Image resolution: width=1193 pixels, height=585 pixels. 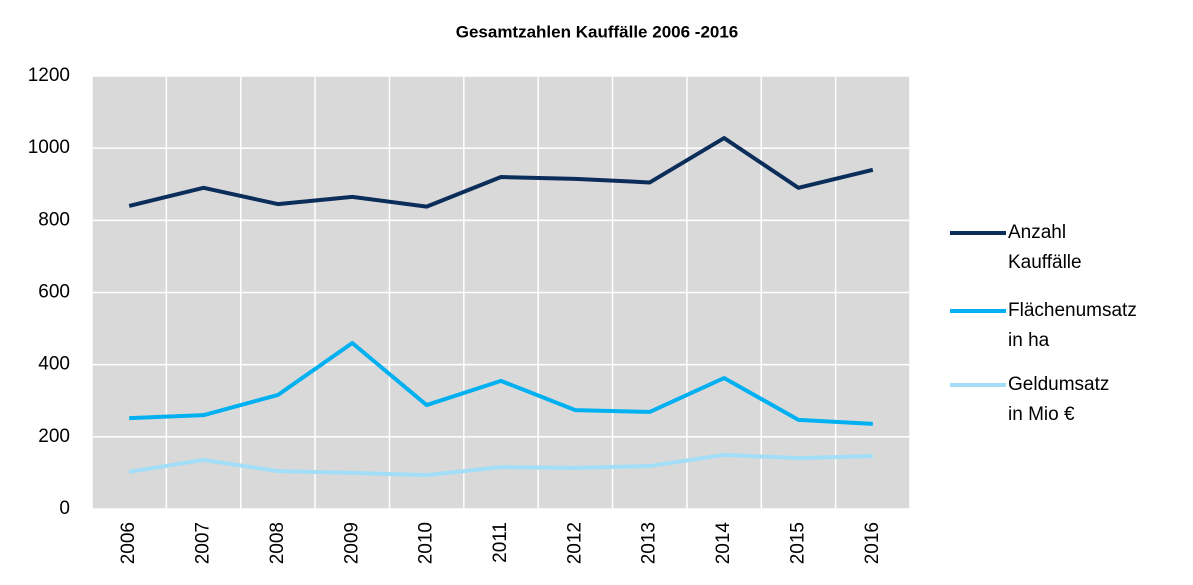 I want to click on y-tick-label: 1200, so click(x=49, y=75).